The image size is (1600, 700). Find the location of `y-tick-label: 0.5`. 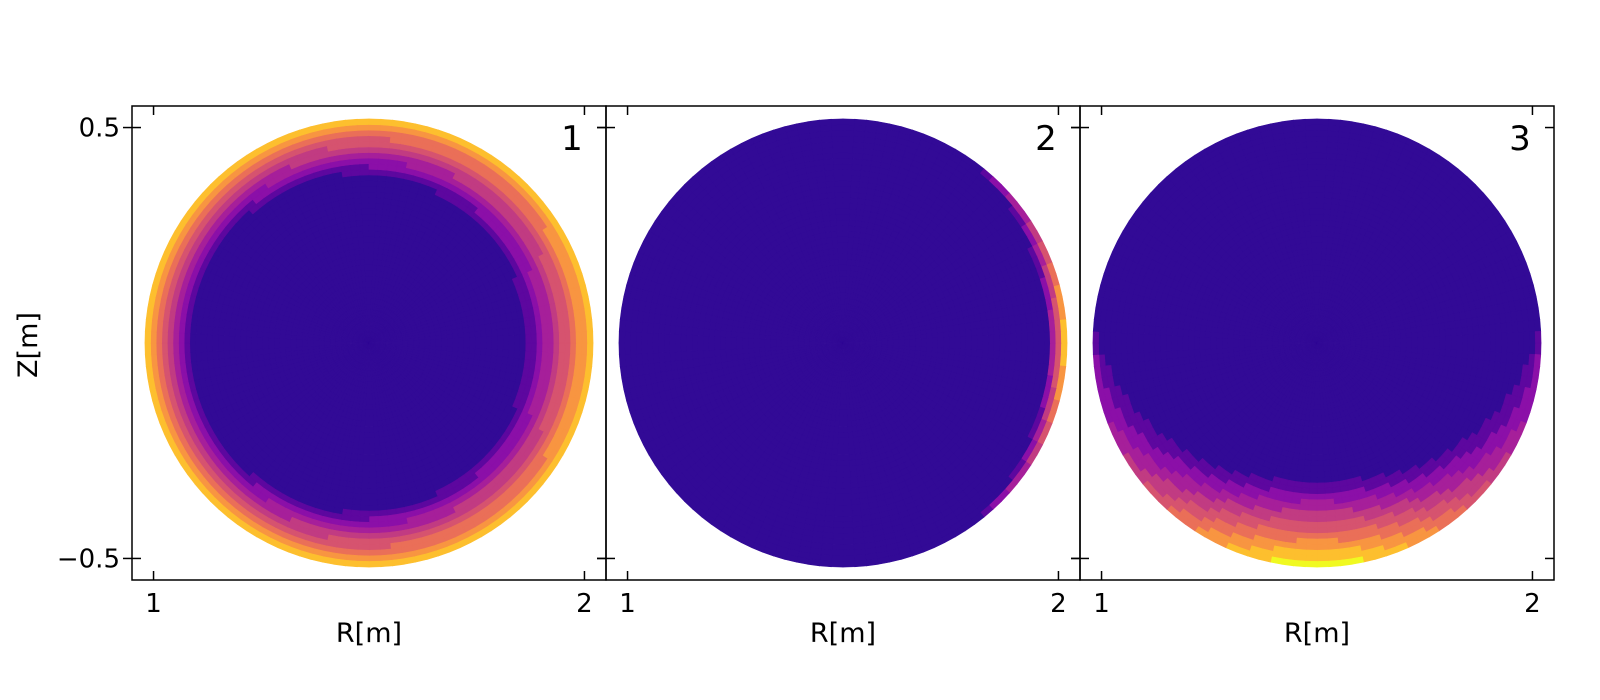

y-tick-label: 0.5 is located at coordinates (99, 129).